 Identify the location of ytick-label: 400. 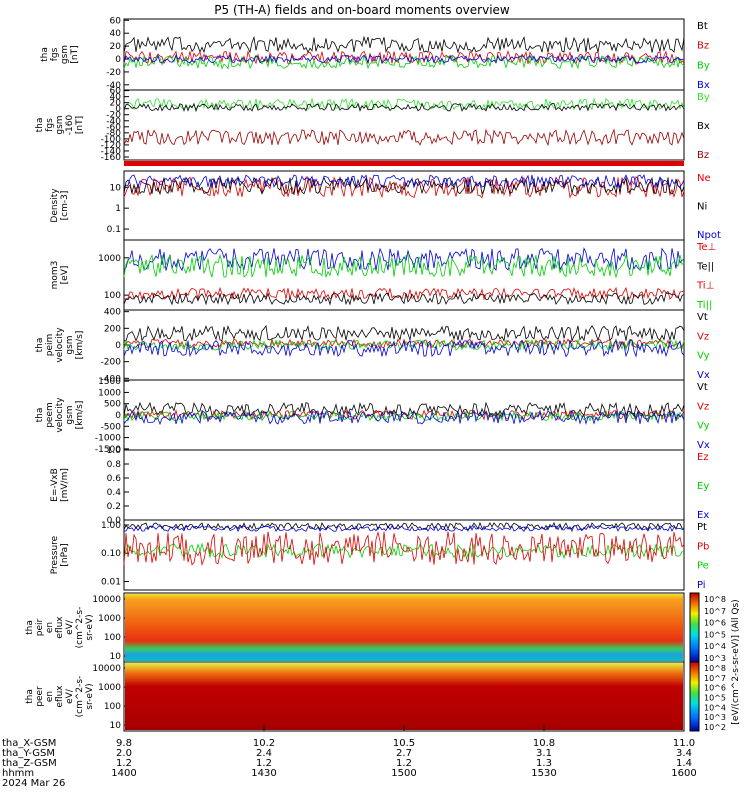
(112, 313).